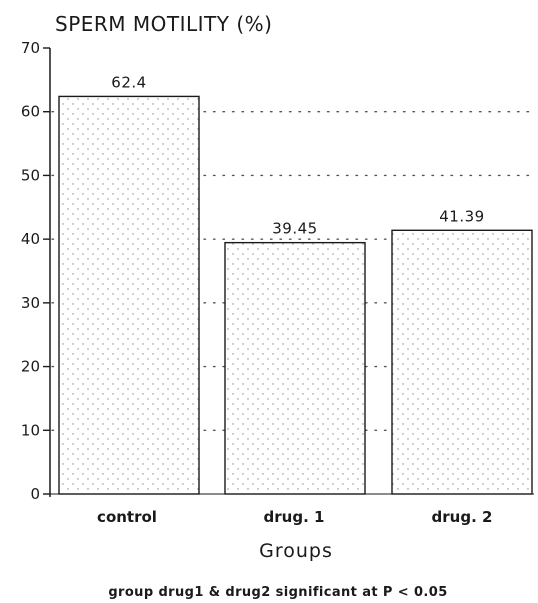 The height and width of the screenshot is (603, 538). What do you see at coordinates (128, 82) in the screenshot?
I see `data-label: 62.4` at bounding box center [128, 82].